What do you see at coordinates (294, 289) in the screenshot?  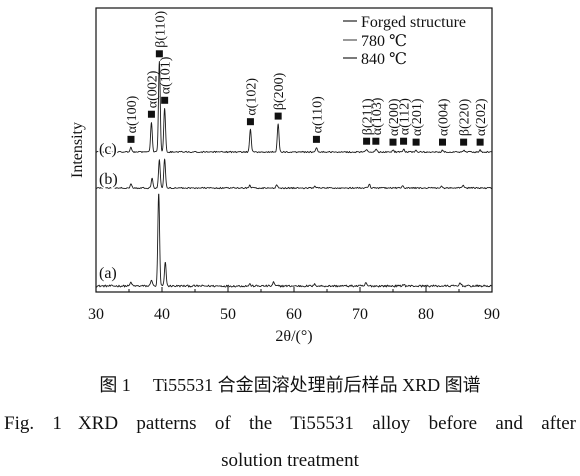 I see `x-axis-ticks` at bounding box center [294, 289].